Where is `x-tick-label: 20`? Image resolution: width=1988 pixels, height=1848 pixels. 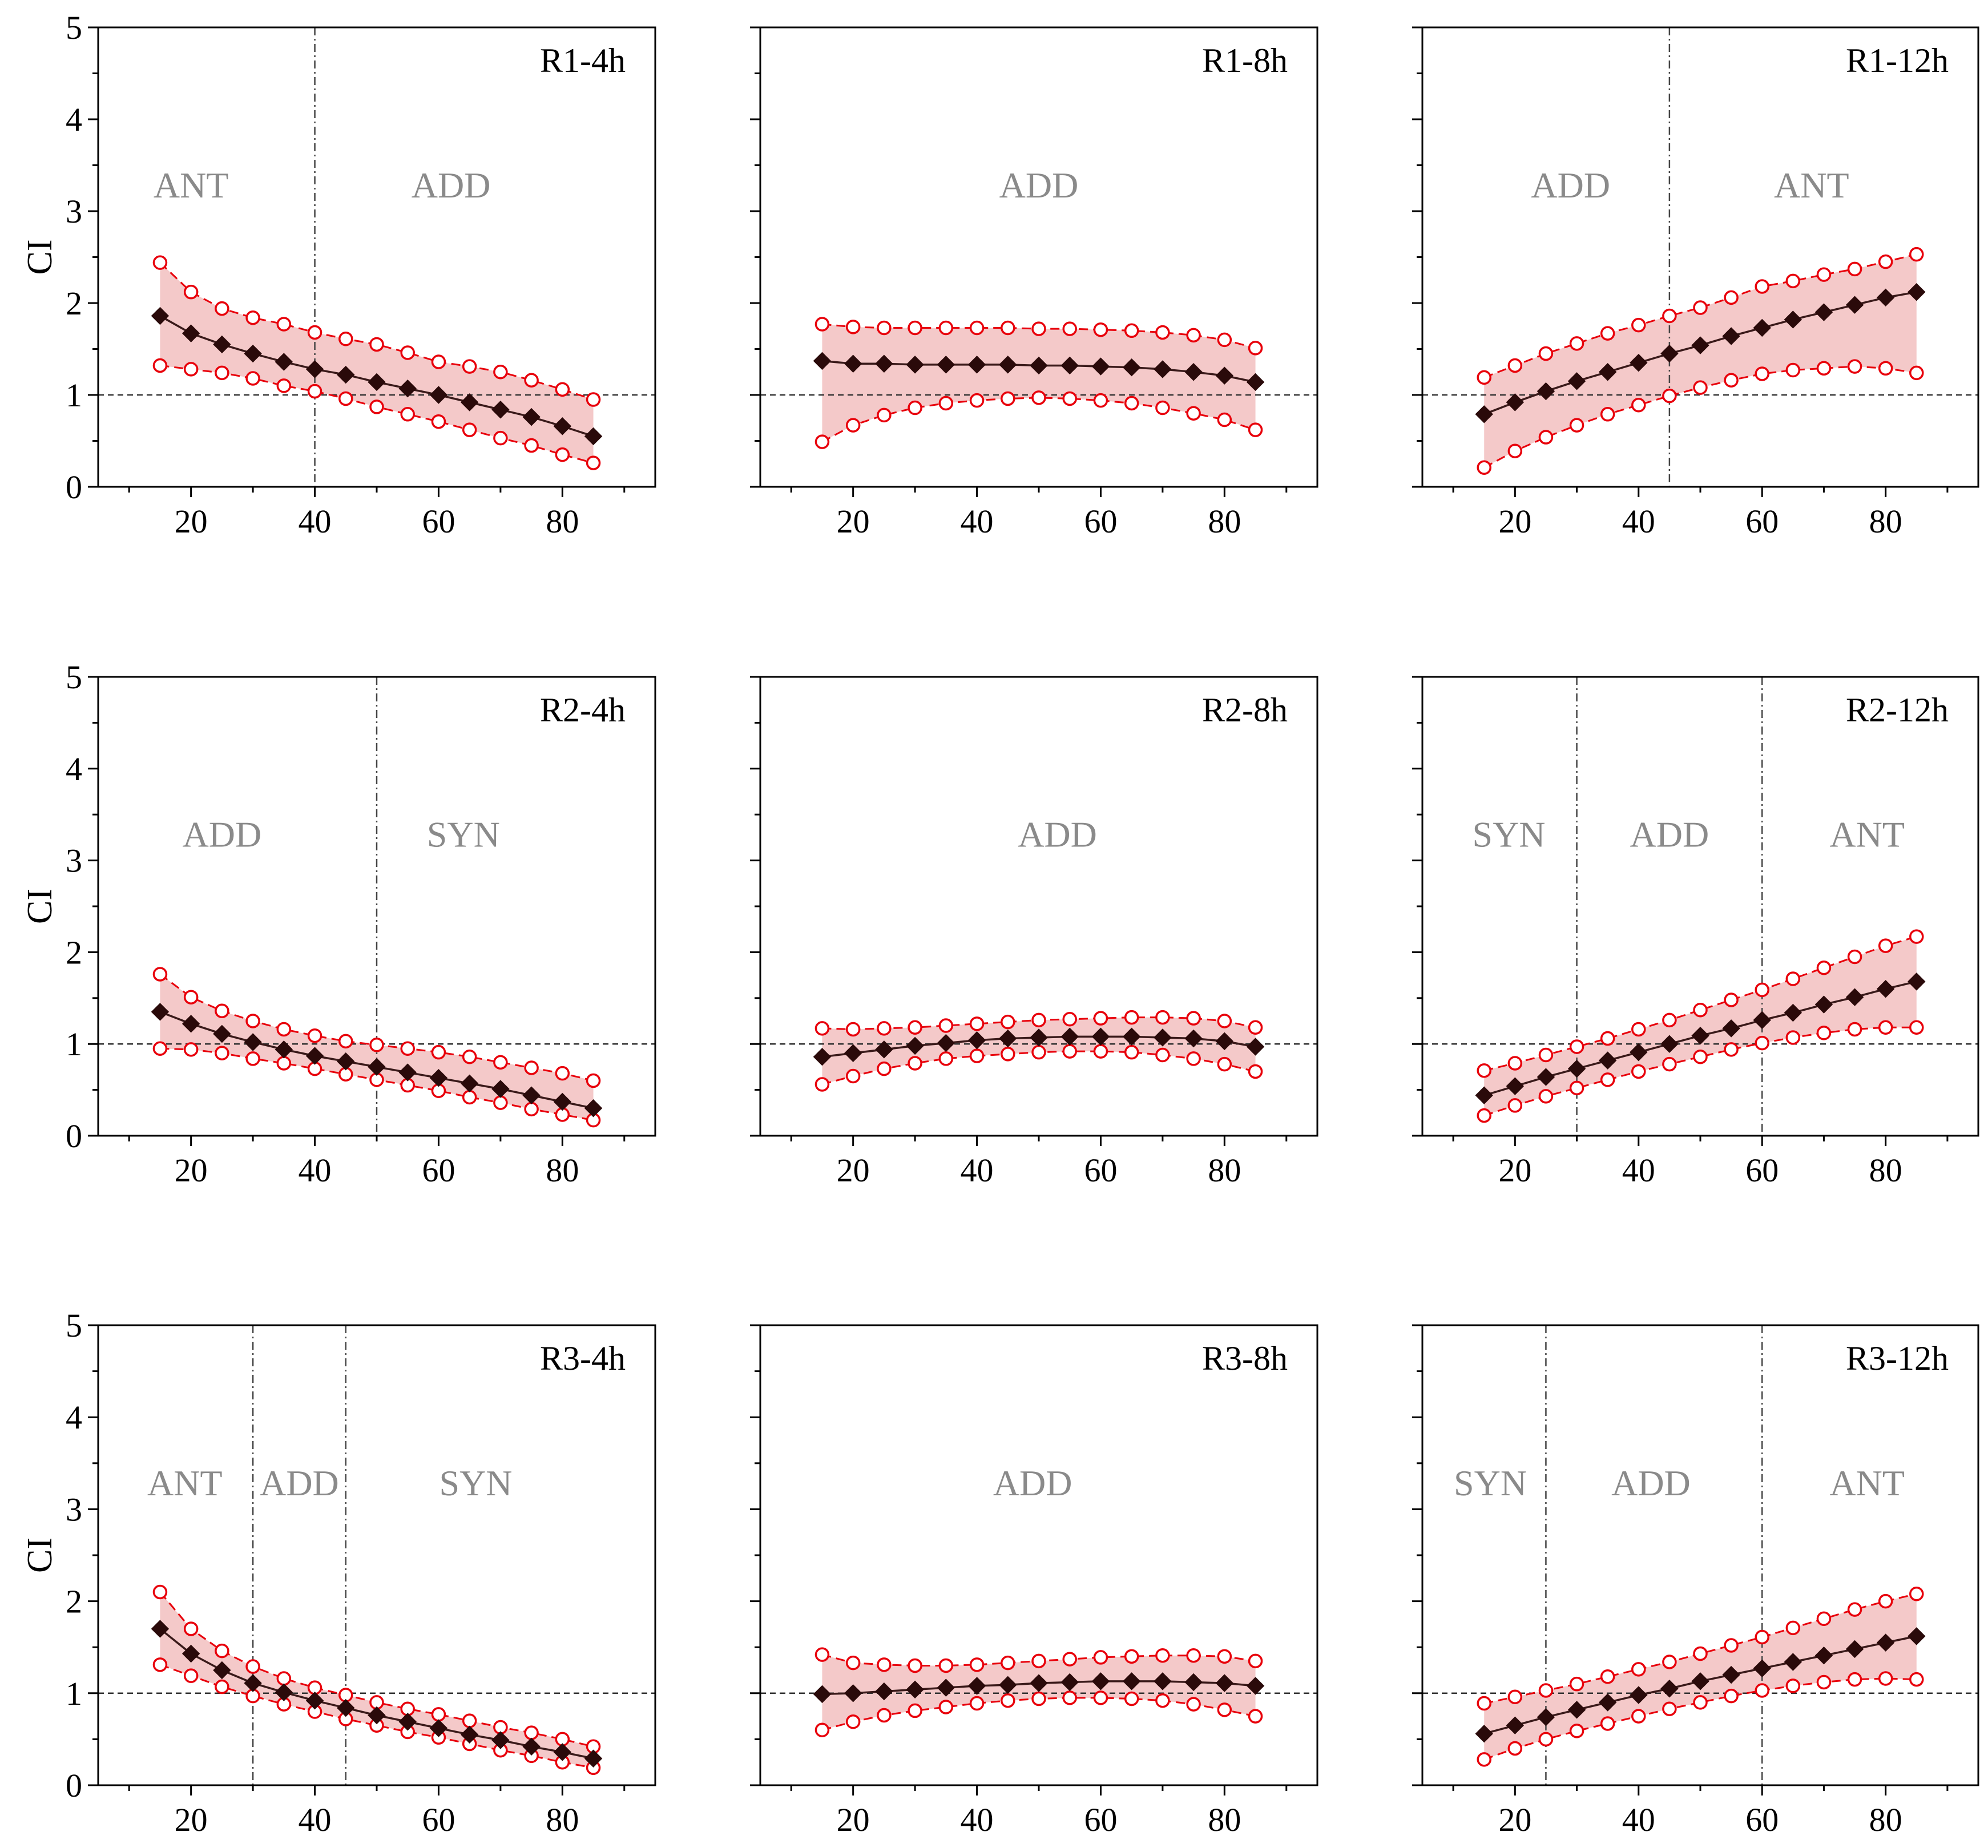 x-tick-label: 20 is located at coordinates (191, 1819).